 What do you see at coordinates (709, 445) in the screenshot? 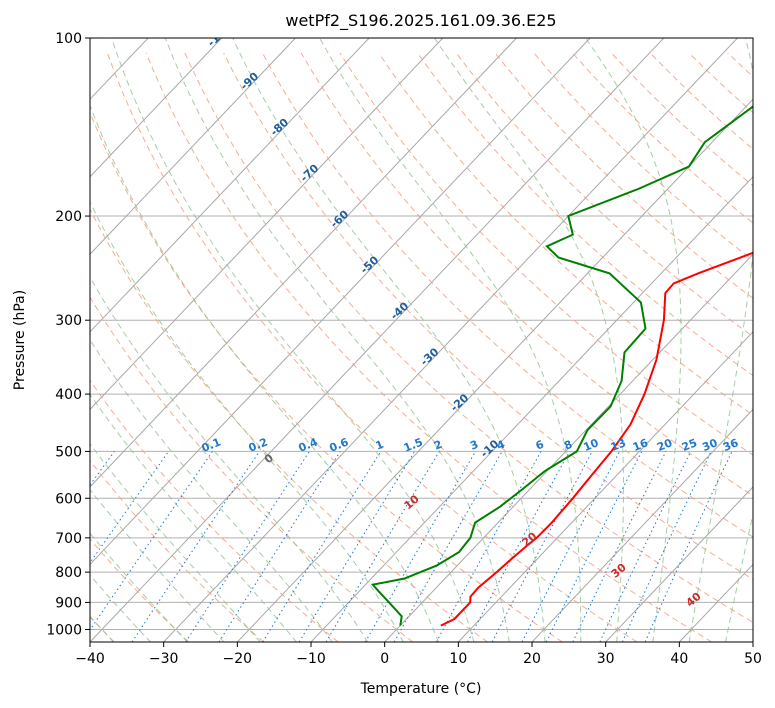
I see `mixing-ratio-label: 30` at bounding box center [709, 445].